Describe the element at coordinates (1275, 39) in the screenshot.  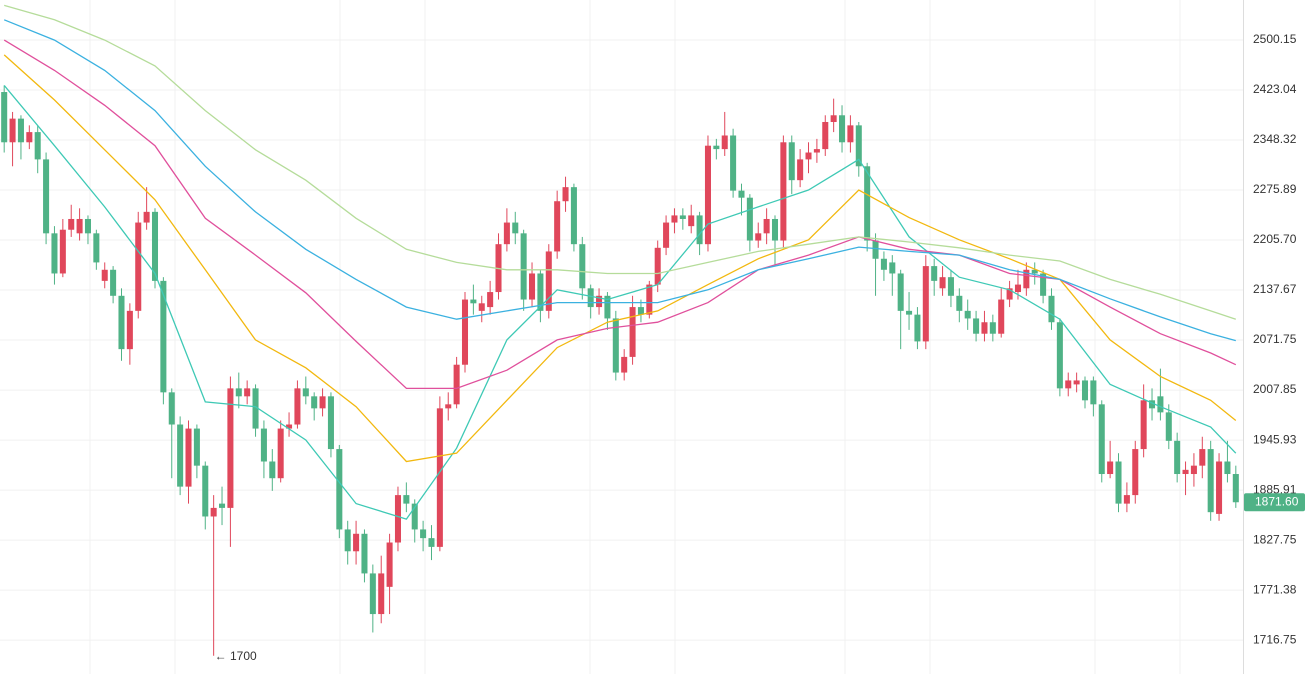
I see `y-tick-label: 2500.15` at that location.